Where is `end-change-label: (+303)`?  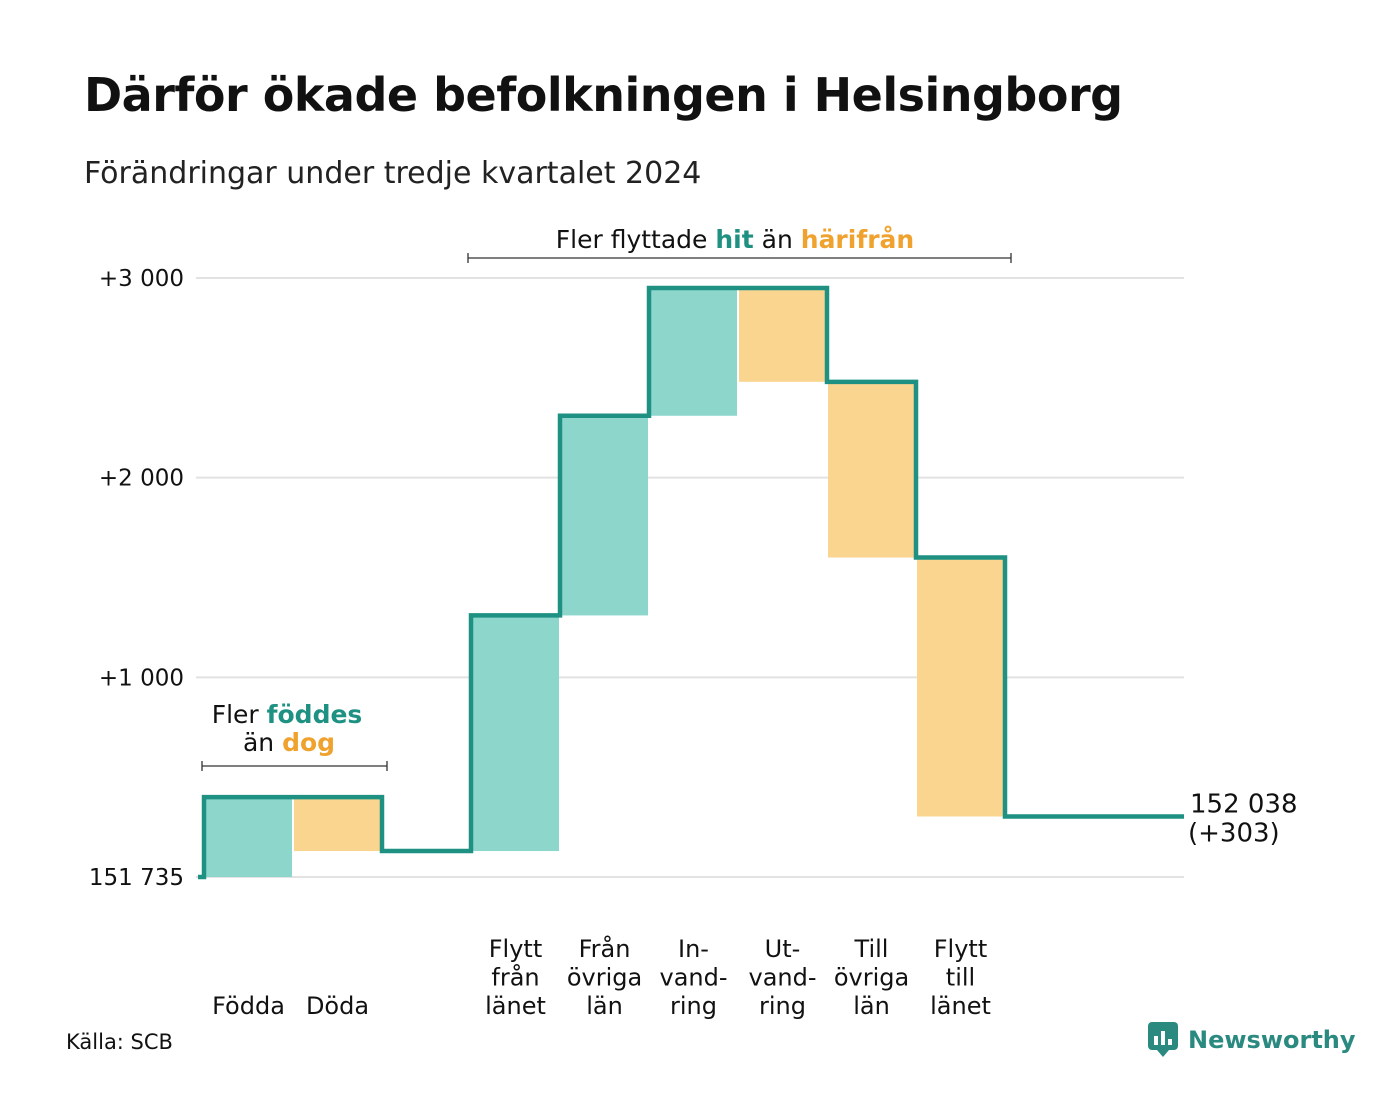 end-change-label: (+303) is located at coordinates (1234, 834).